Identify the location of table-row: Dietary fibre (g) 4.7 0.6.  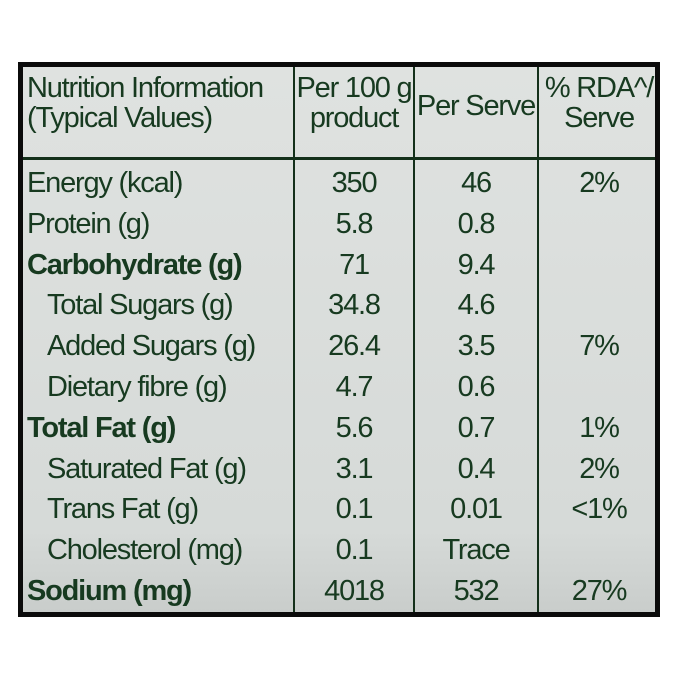
(339, 389).